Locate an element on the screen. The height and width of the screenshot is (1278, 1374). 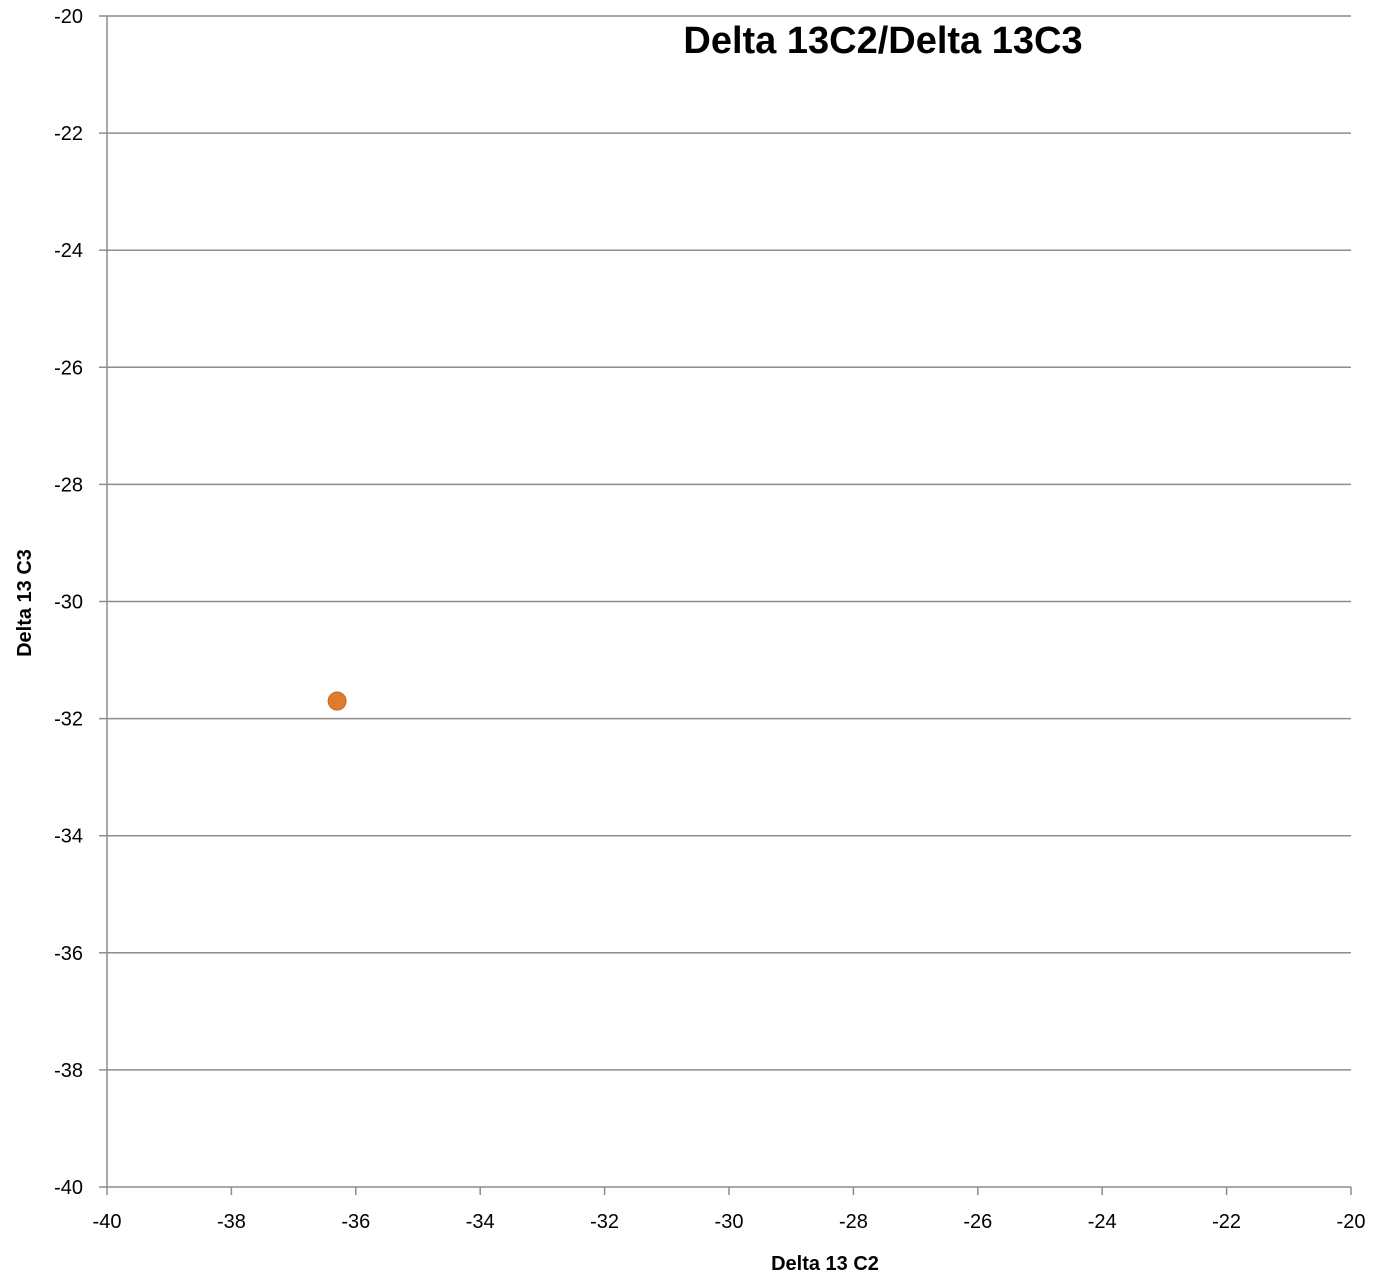
chart-title: Delta 13C2/Delta 13C3 is located at coordinates (882, 41).